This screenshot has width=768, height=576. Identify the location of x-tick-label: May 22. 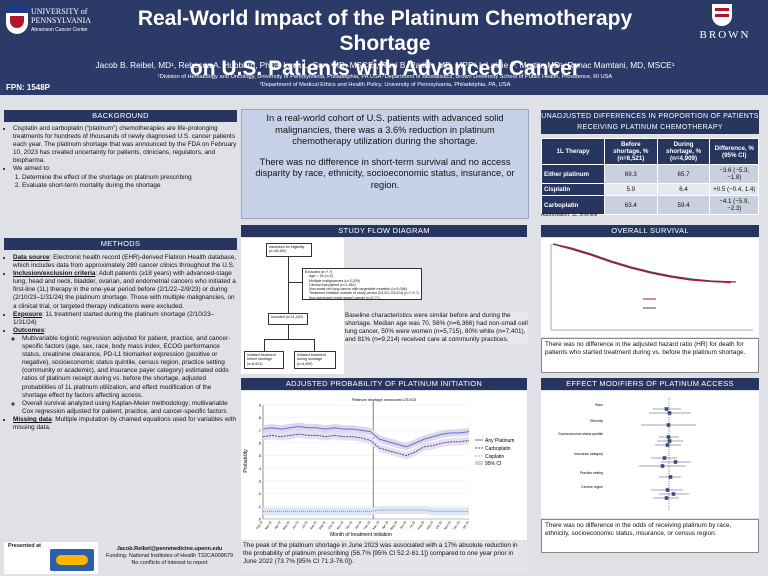
(286, 525).